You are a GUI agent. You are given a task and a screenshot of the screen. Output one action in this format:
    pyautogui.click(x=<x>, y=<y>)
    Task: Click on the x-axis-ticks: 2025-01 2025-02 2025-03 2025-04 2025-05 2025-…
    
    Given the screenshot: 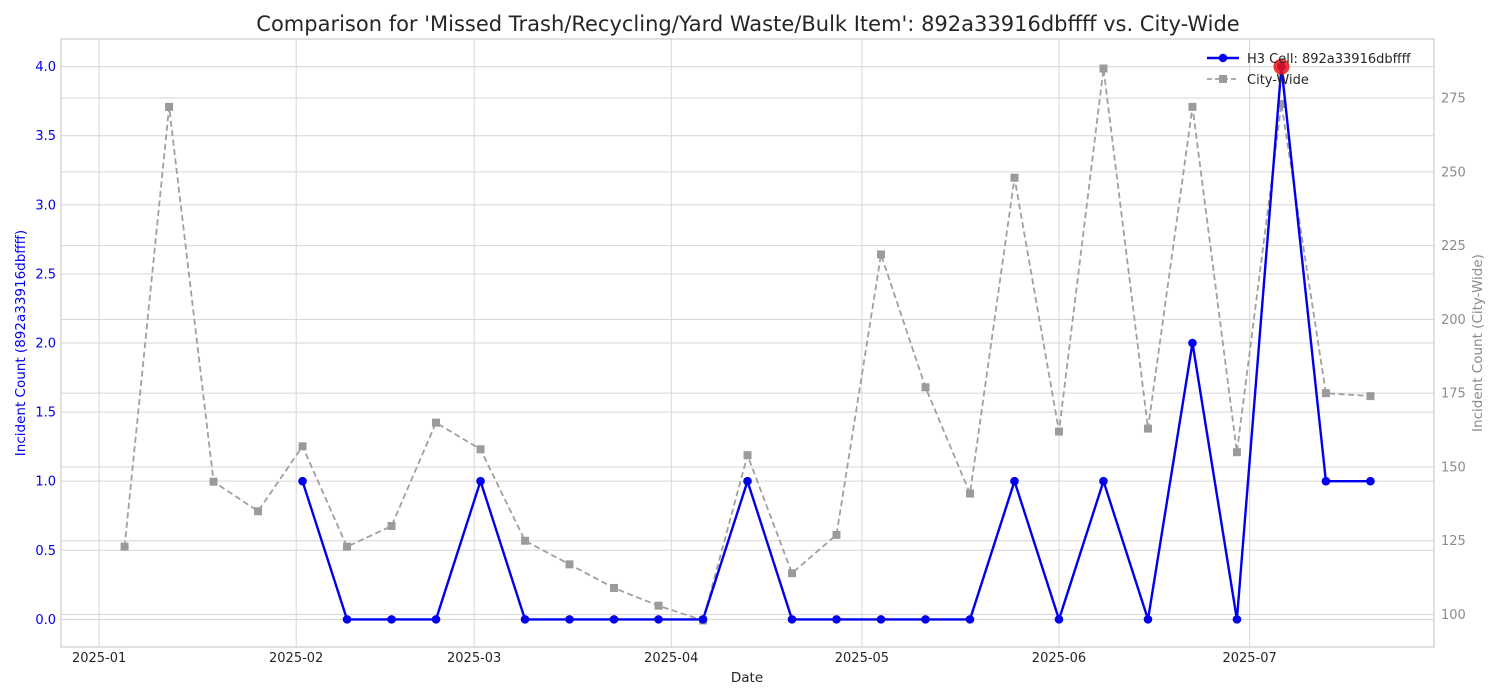 What is the action you would take?
    pyautogui.click(x=674, y=658)
    